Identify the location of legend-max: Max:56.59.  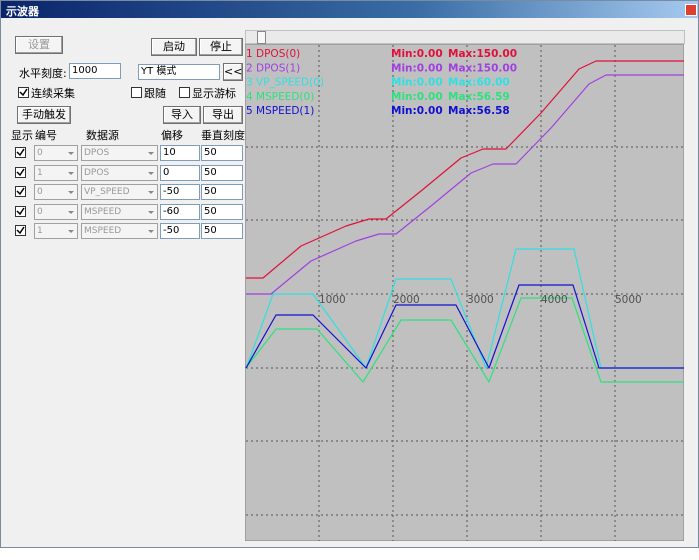
(479, 97).